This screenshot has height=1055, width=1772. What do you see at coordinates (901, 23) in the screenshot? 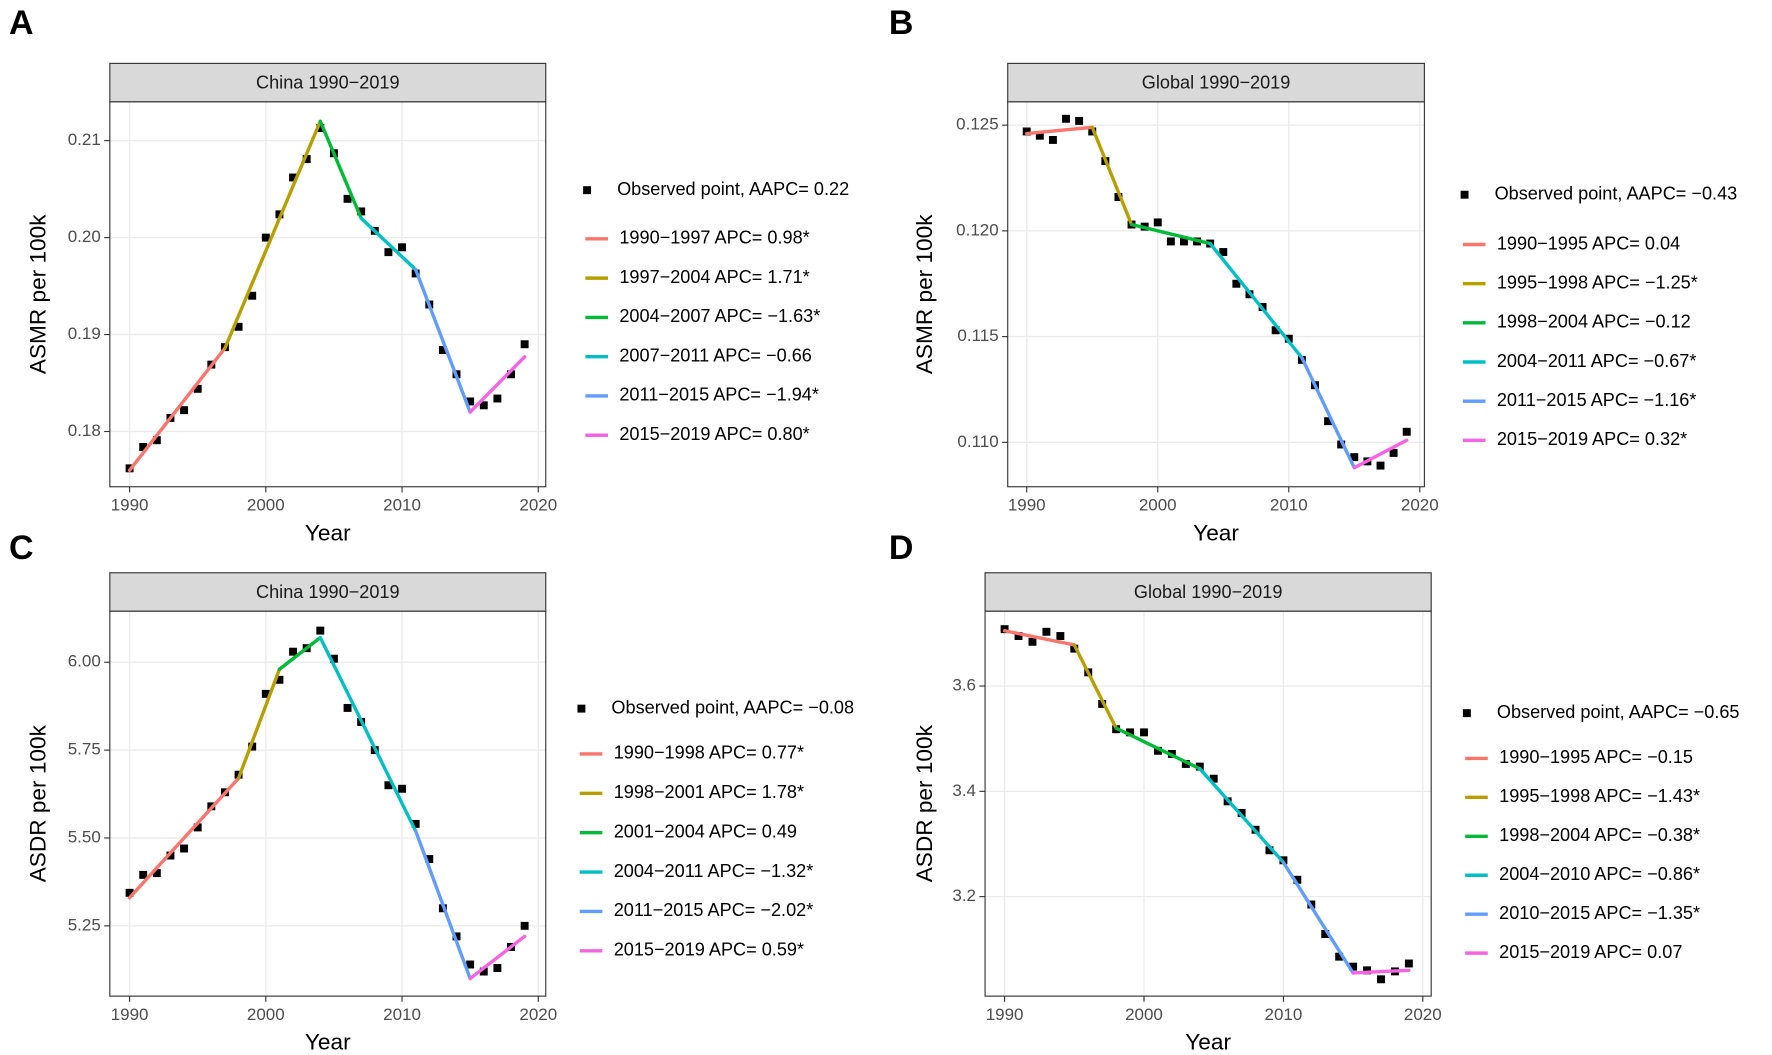
I see `panel-label: B` at bounding box center [901, 23].